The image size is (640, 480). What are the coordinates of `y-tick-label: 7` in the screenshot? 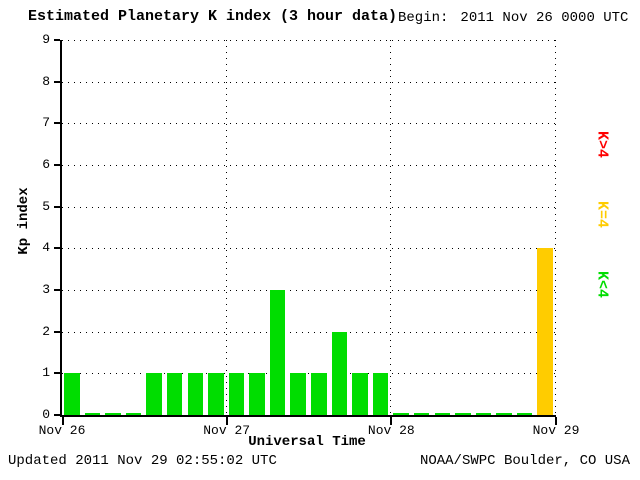 It's located at (46, 123).